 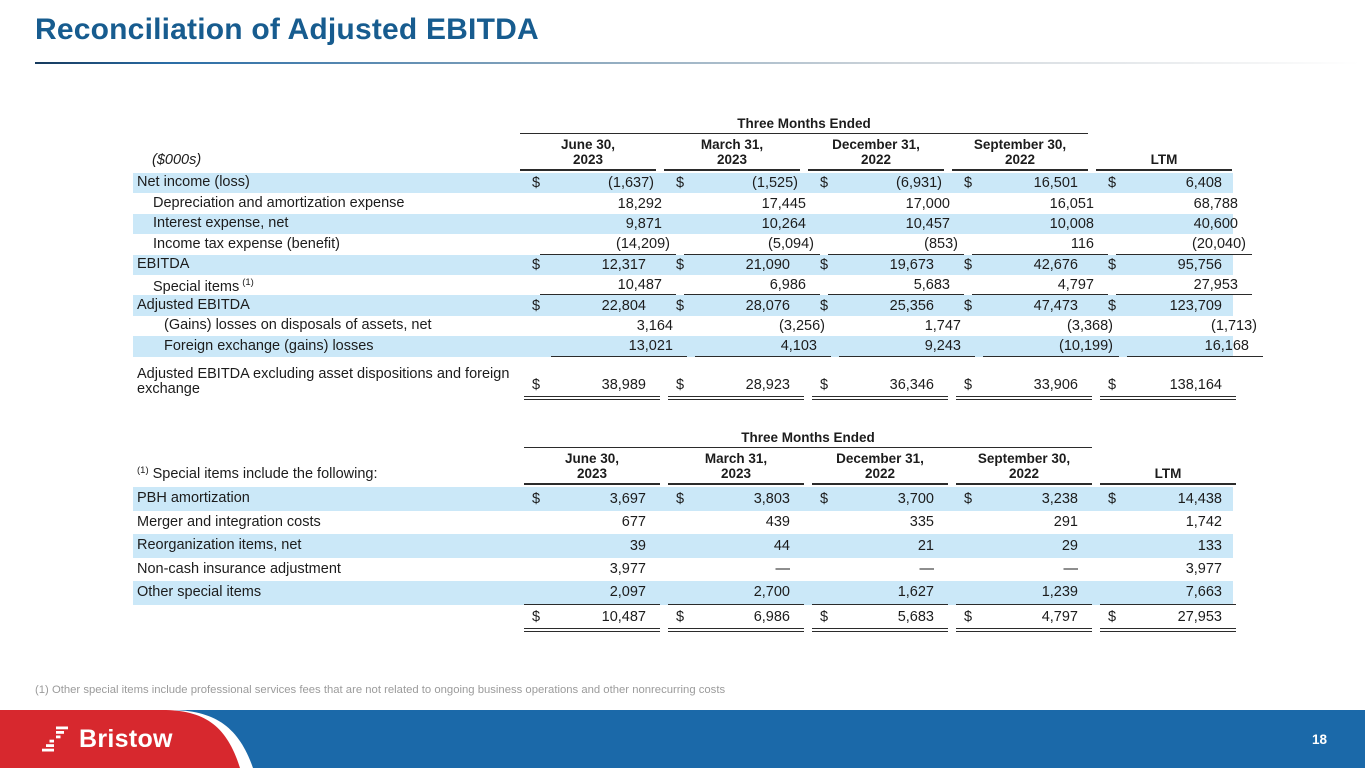 What do you see at coordinates (1024, 619) in the screenshot?
I see `money-cell: $4,797` at bounding box center [1024, 619].